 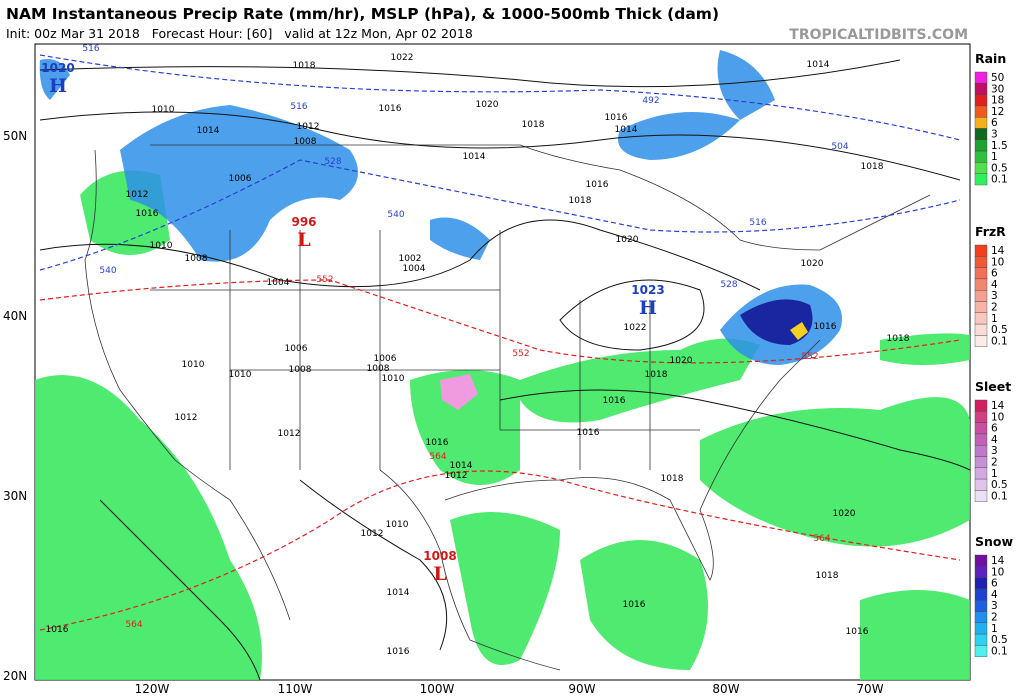 I want to click on legend-label: 12, so click(x=997, y=112).